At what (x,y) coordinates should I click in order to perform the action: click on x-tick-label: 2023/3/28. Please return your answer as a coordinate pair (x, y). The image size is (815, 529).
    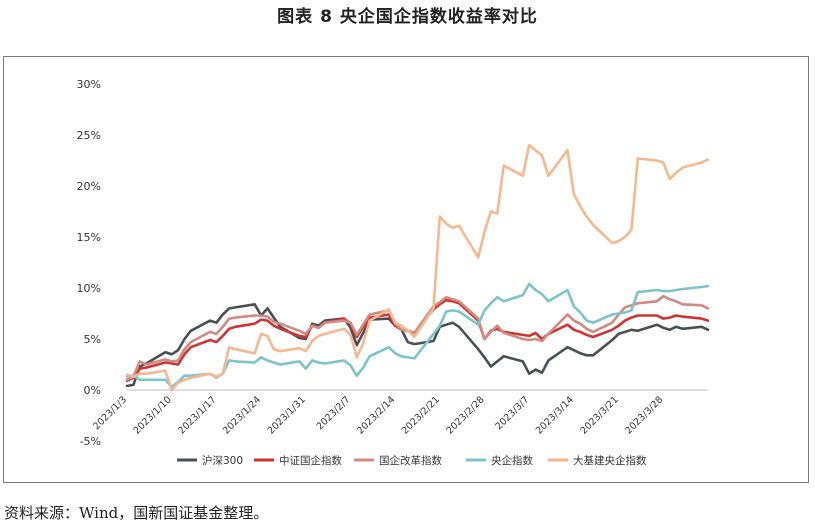
    Looking at the image, I should click on (644, 415).